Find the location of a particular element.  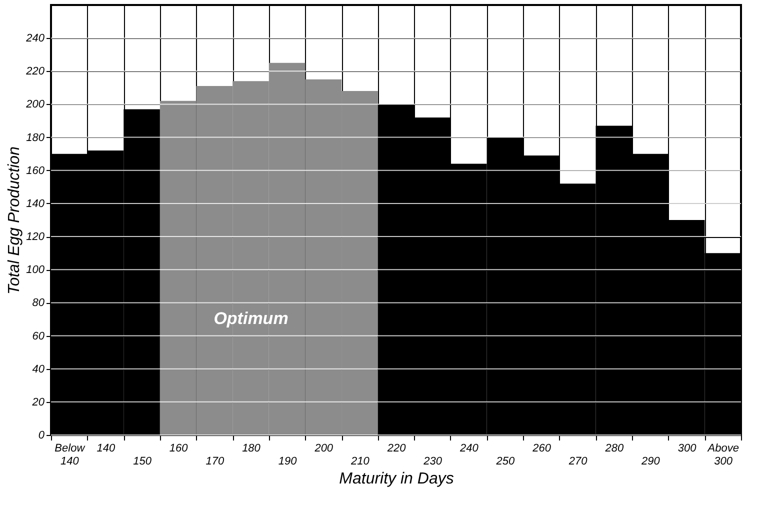

y-axis-title: Total Egg Production is located at coordinates (15, 220).